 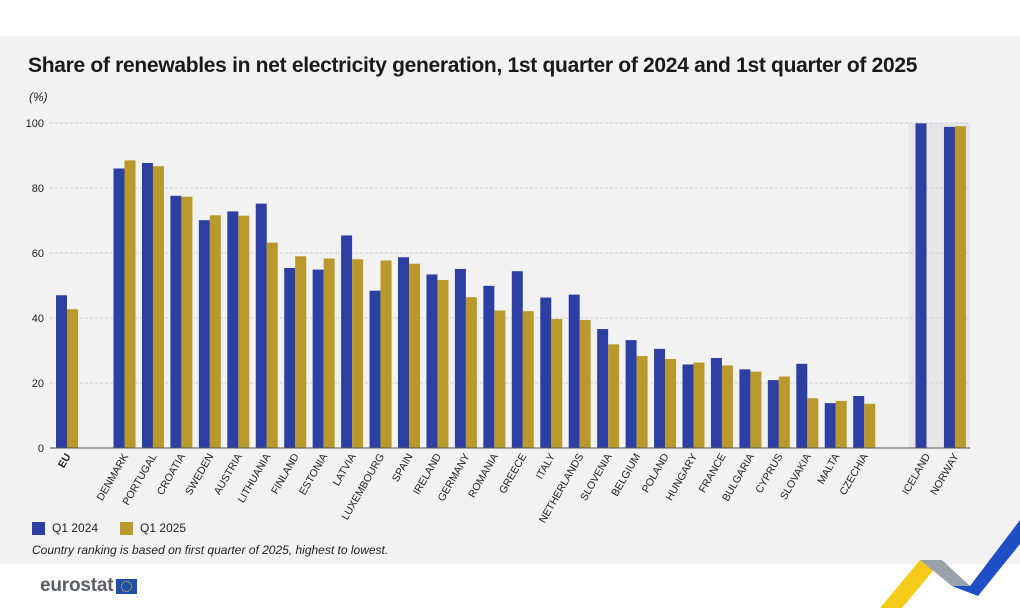 What do you see at coordinates (75, 528) in the screenshot?
I see `legend-label-q1-2024: Q1 2024` at bounding box center [75, 528].